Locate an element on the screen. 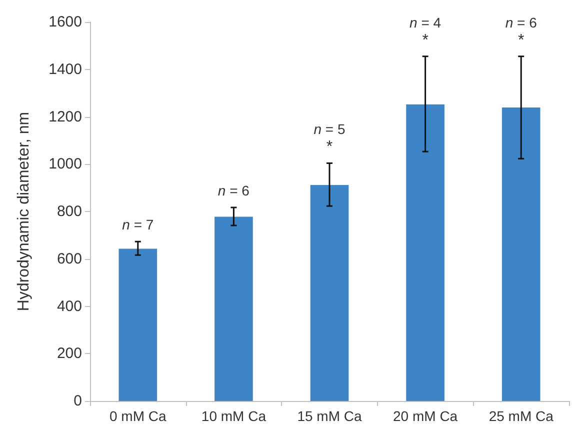 This screenshot has width=585, height=446. y-tick-label: 0 is located at coordinates (78, 401).